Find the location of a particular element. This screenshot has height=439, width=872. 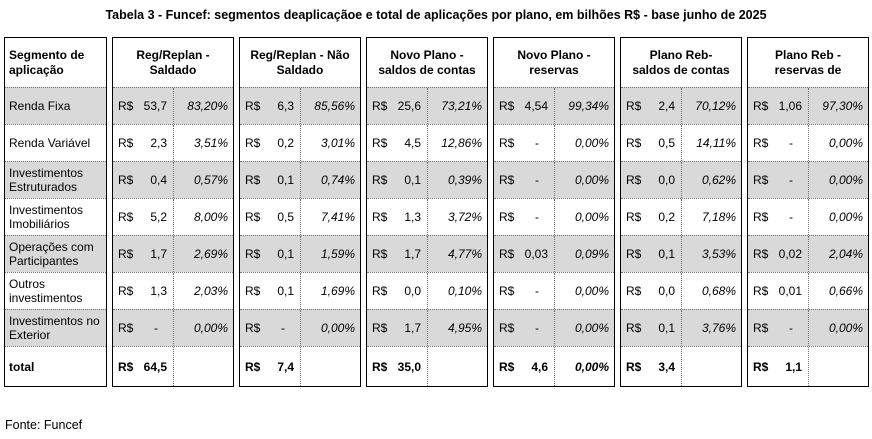

segment-label: Outros investimentos is located at coordinates (46, 291).